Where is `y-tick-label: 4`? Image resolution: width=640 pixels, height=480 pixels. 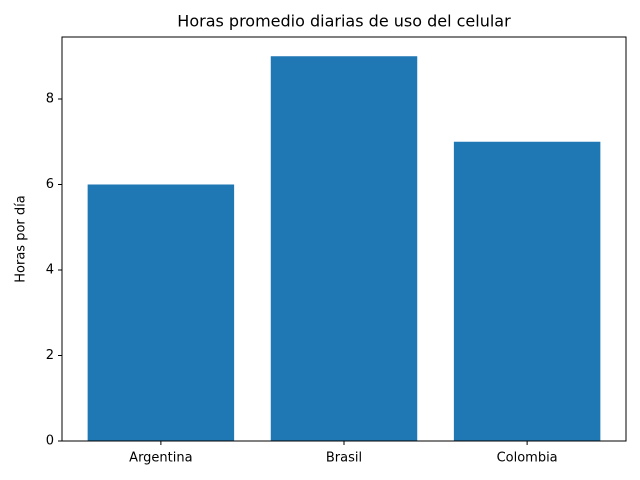
y-tick-label: 4 is located at coordinates (50, 269).